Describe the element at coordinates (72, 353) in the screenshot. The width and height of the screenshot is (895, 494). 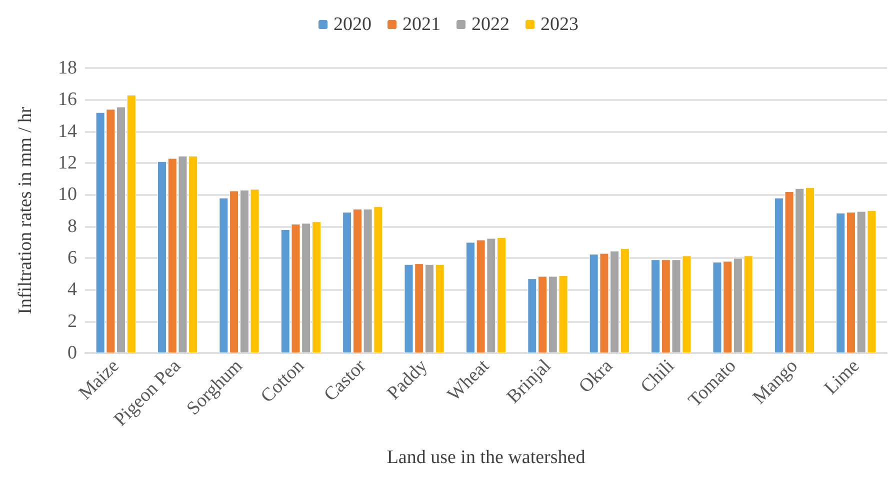
I see `y-tick-label: 0` at that location.